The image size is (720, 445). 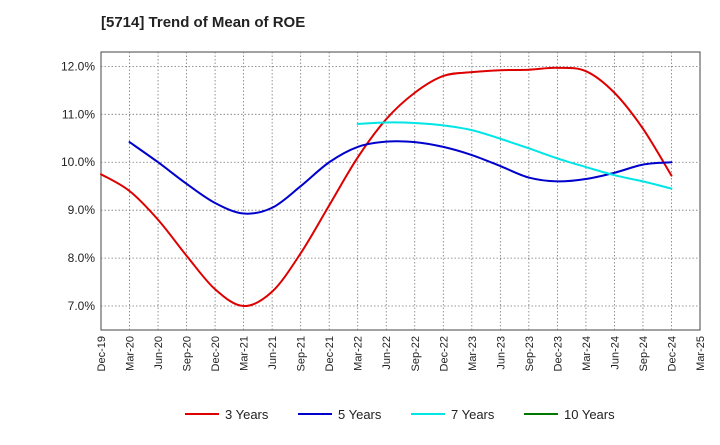 I want to click on x-tick-label: Mar-25, so click(x=701, y=353).